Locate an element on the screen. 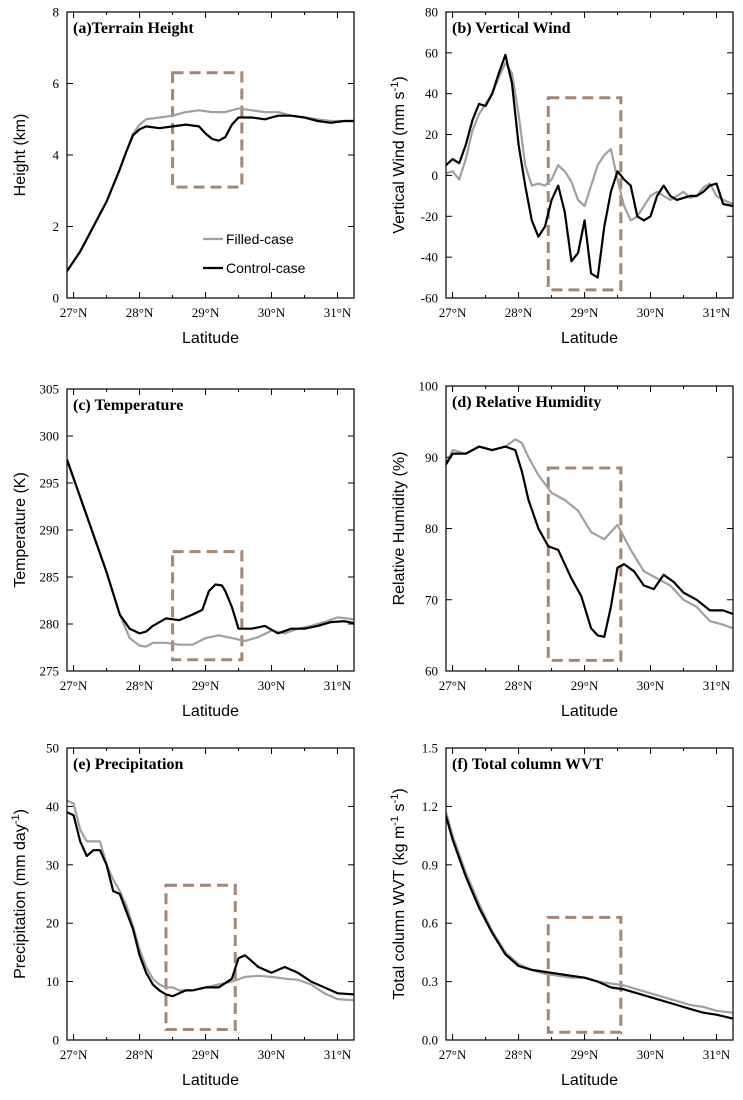  y-axis-title-ylabel-sup2: -1 is located at coordinates (395, 799).